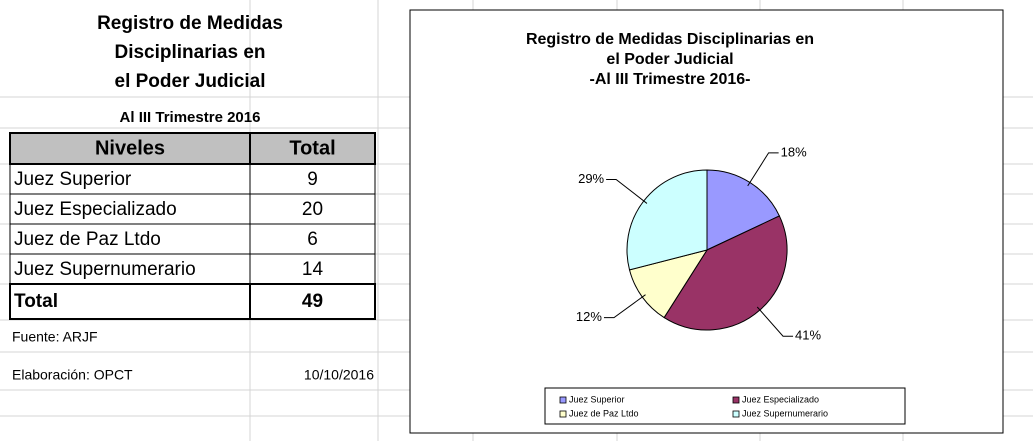 This screenshot has height=441, width=1033. What do you see at coordinates (597, 399) in the screenshot?
I see `legend-label: Juez Superior` at bounding box center [597, 399].